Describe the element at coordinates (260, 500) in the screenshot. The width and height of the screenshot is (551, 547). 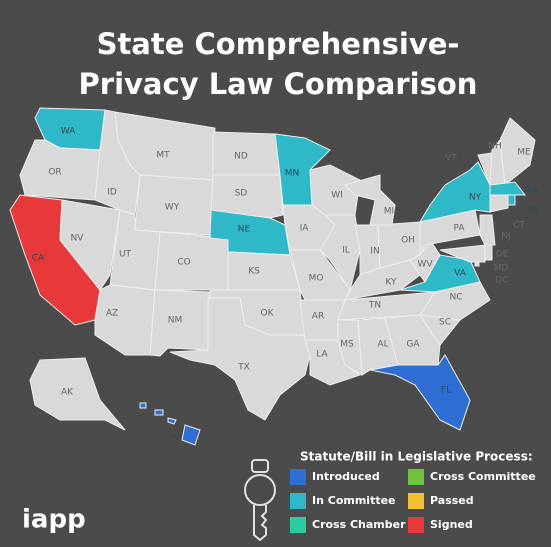
I see `key-icon` at that location.